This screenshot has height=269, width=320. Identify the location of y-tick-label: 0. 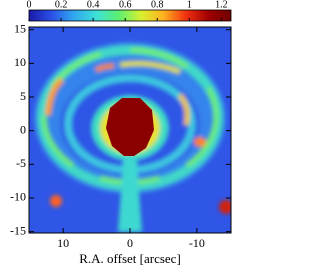
(23, 129).